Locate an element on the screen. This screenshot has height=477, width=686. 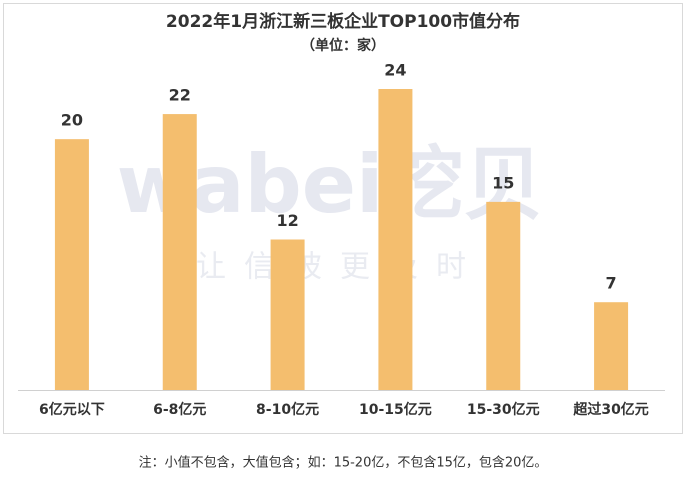
note: 注：小值不包含，大值包含；如：15-20亿，不包含15亿，包含20亿。 is located at coordinates (343, 463).